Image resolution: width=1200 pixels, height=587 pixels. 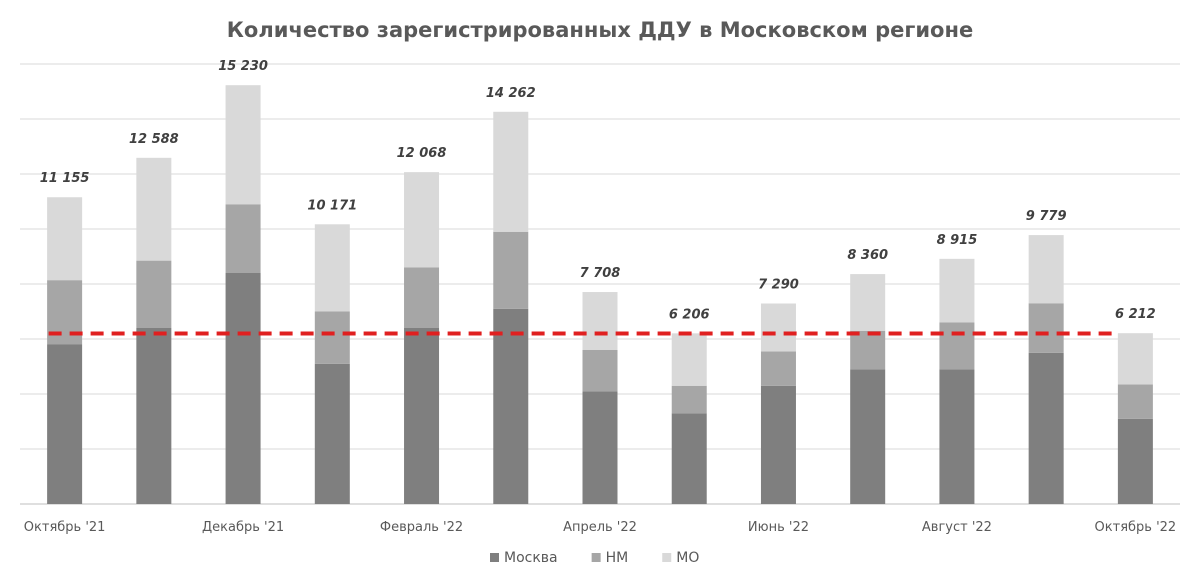 I want to click on total-label: 11 155, so click(x=65, y=178).